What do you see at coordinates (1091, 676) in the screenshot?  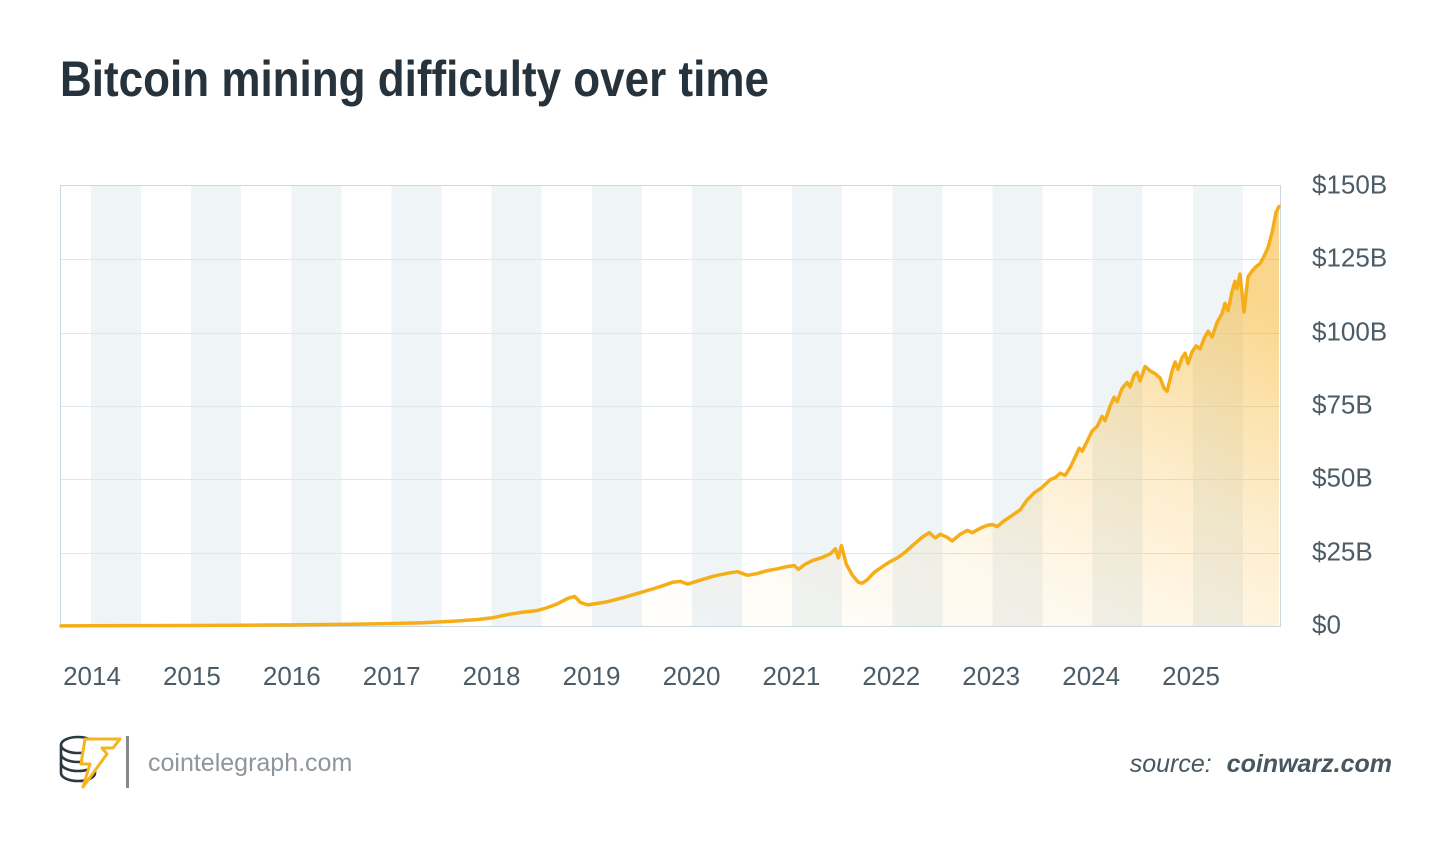 I see `x-tick-label: 2024` at bounding box center [1091, 676].